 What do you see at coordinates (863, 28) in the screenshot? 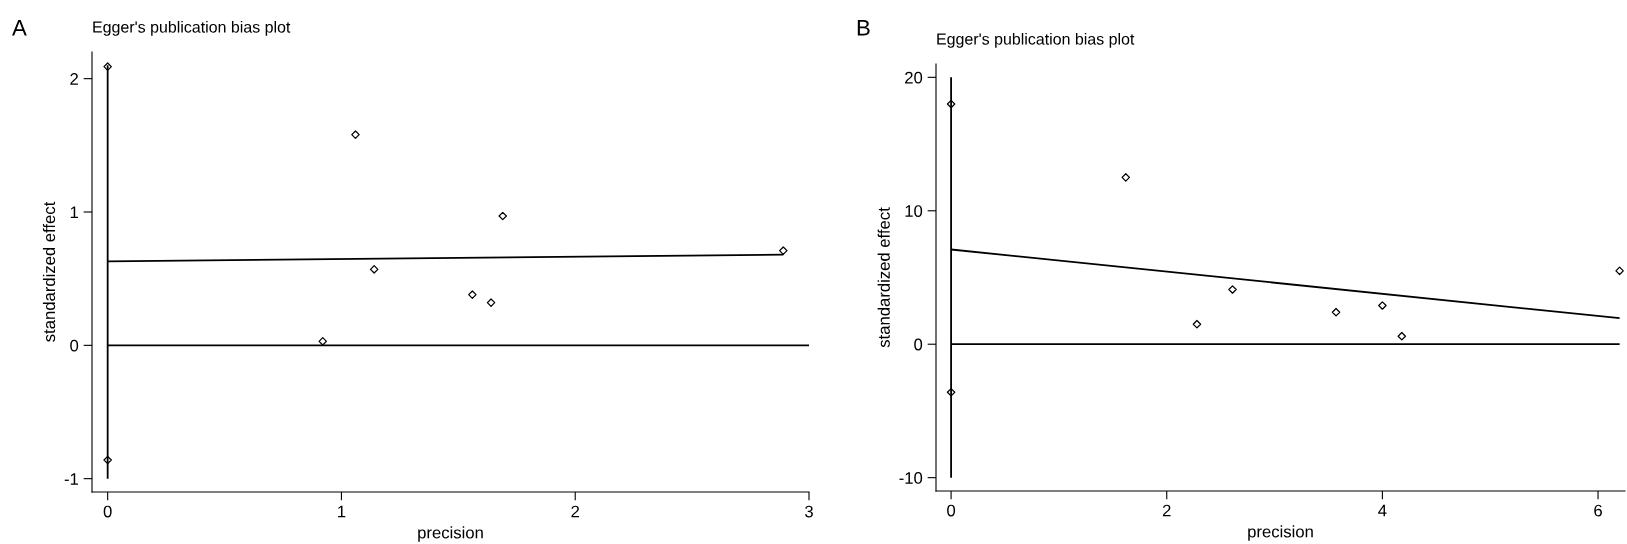
I see `text: B` at bounding box center [863, 28].